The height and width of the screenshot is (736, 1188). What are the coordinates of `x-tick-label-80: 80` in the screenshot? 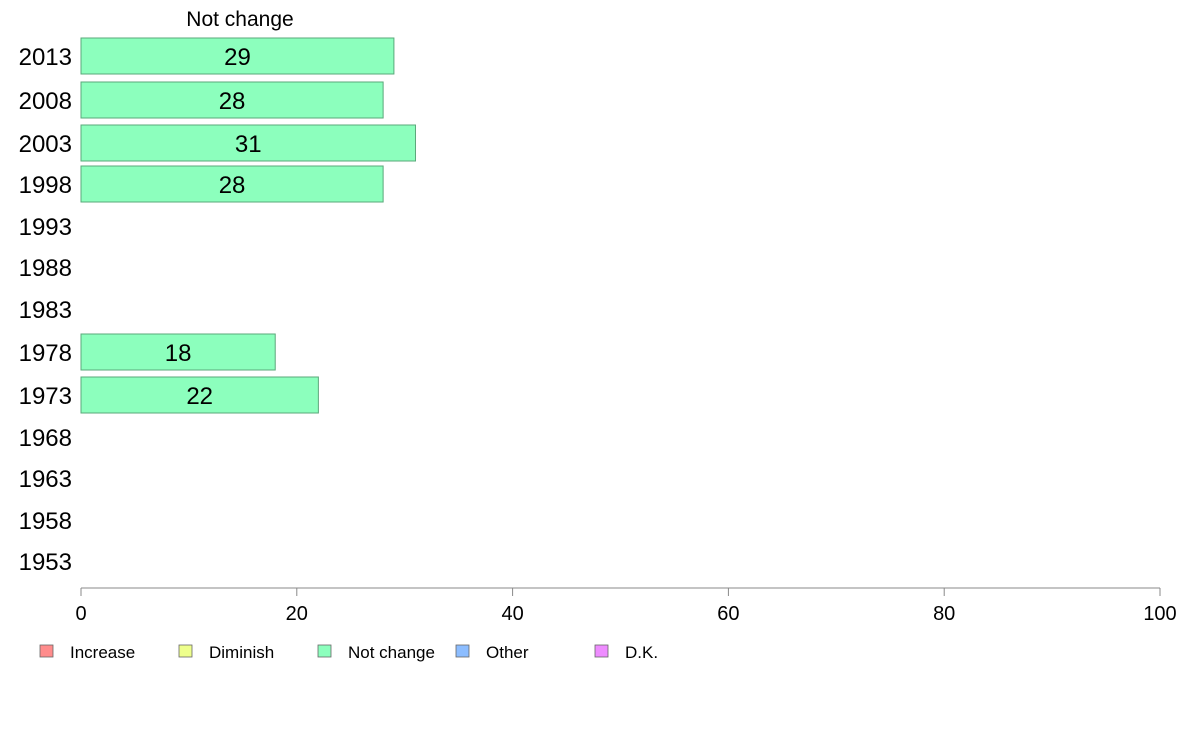 It's located at (944, 614).